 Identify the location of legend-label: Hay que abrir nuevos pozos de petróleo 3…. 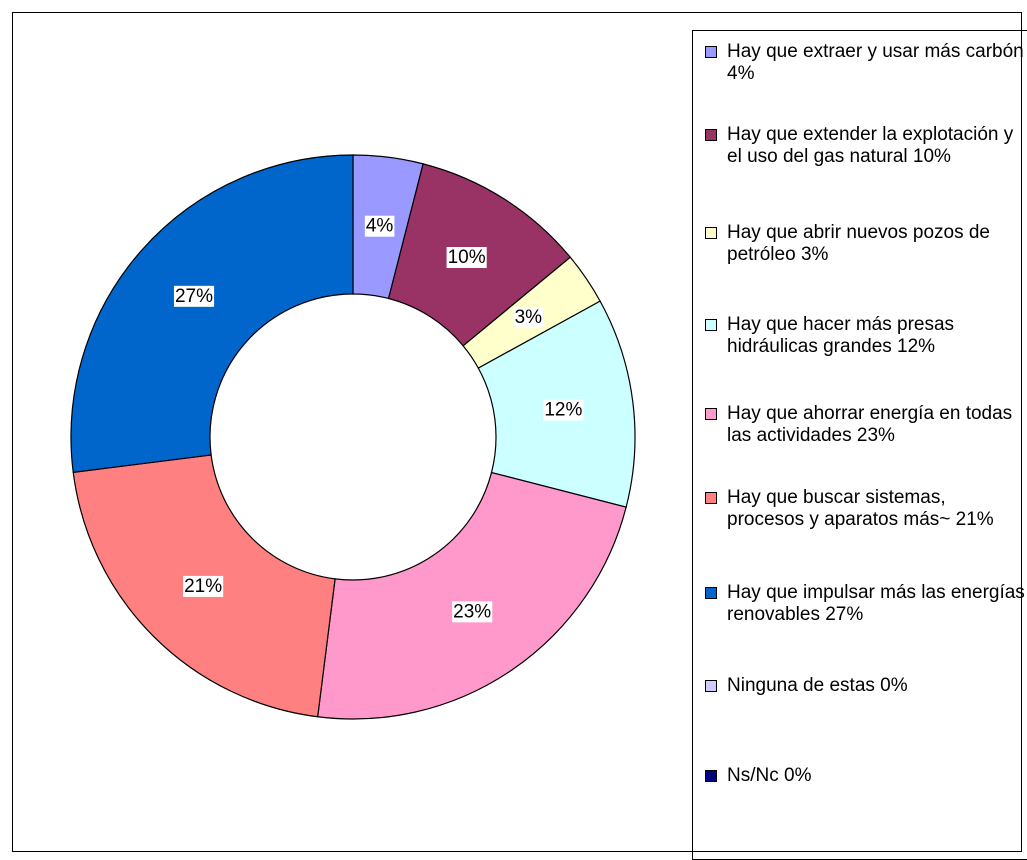
(861, 243).